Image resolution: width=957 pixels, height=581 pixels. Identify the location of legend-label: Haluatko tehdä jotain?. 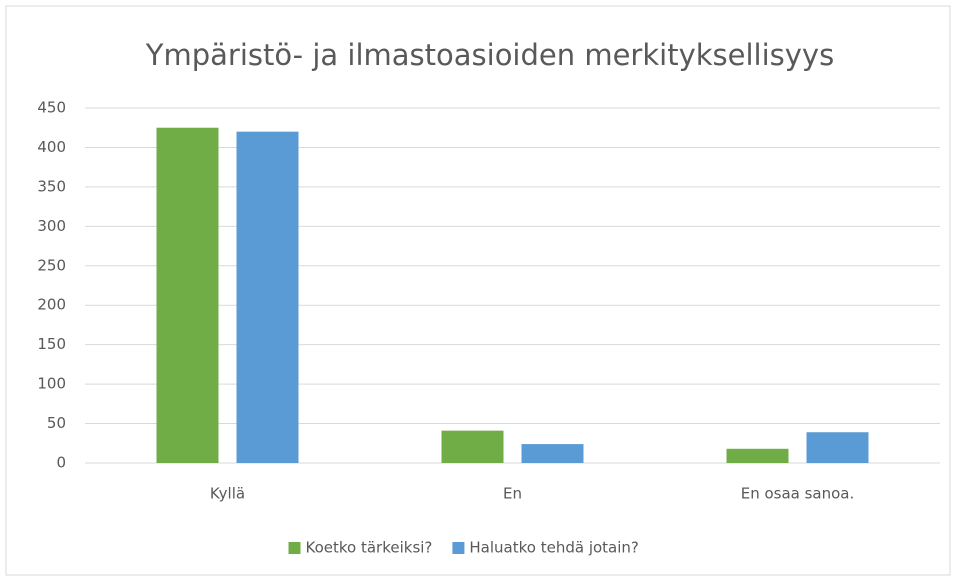
(553, 548).